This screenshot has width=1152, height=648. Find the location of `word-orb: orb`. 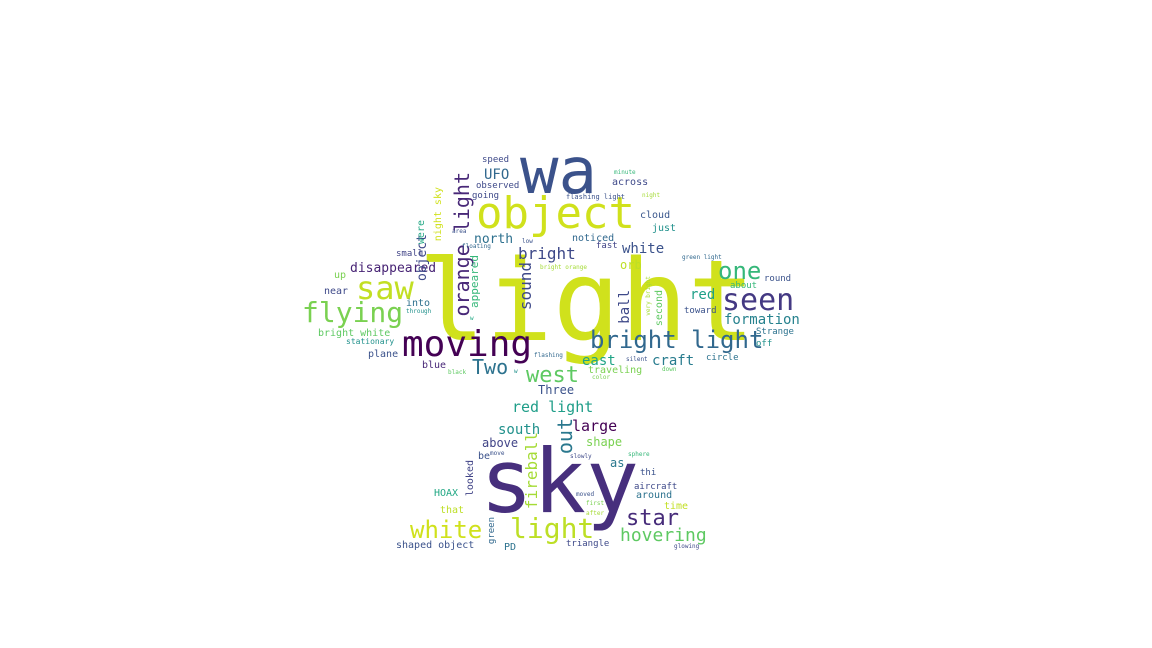

word-orb: orb is located at coordinates (631, 265).